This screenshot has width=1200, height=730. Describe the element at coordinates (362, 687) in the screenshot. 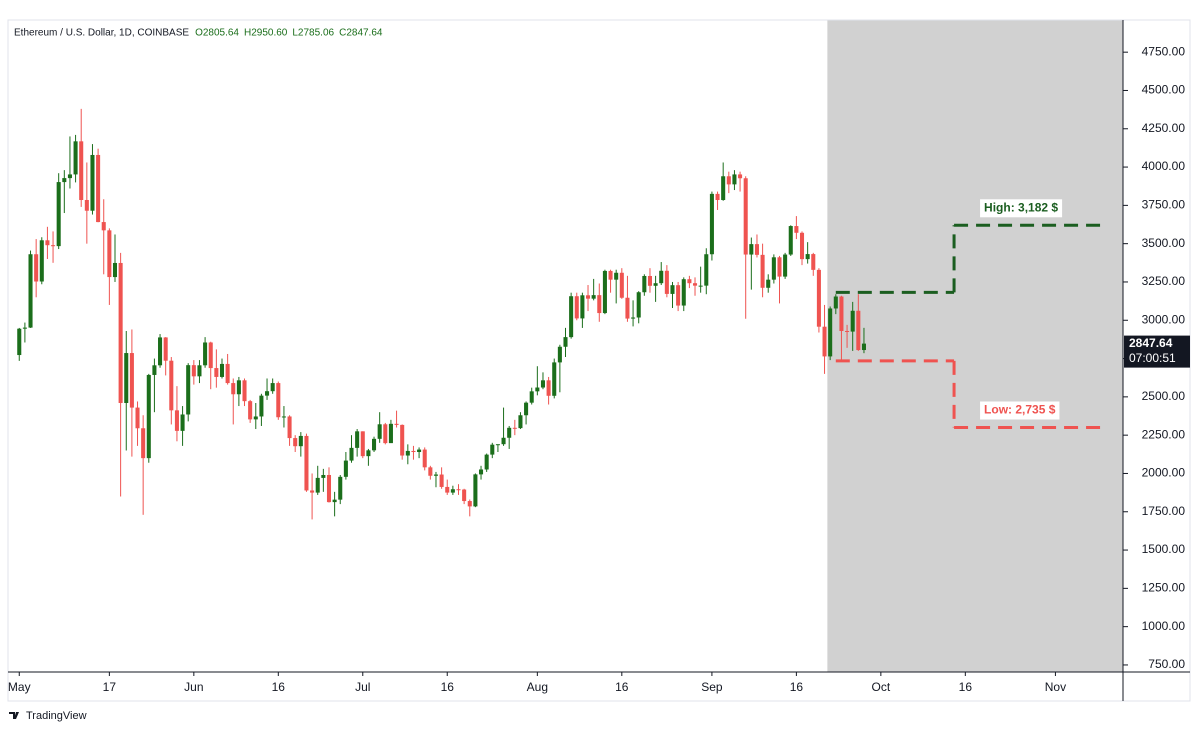

I see `x-tick-label: Jul` at that location.